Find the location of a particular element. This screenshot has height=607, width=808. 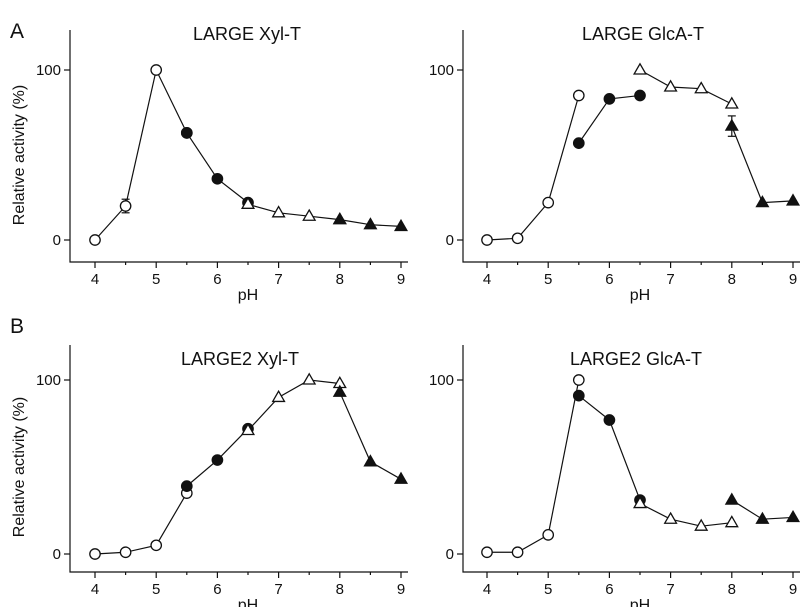

x-tick-label: 8 is located at coordinates (340, 279).